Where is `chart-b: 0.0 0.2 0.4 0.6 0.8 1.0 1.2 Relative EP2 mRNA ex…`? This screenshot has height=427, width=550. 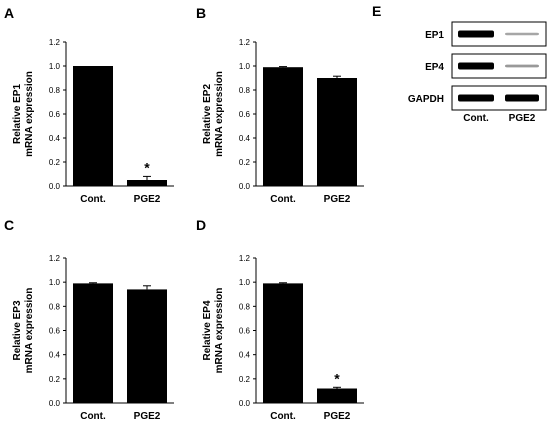 chart-b: 0.0 0.2 0.4 0.6 0.8 1.0 1.2 Relative EP2 mRNA ex… is located at coordinates (283, 121).